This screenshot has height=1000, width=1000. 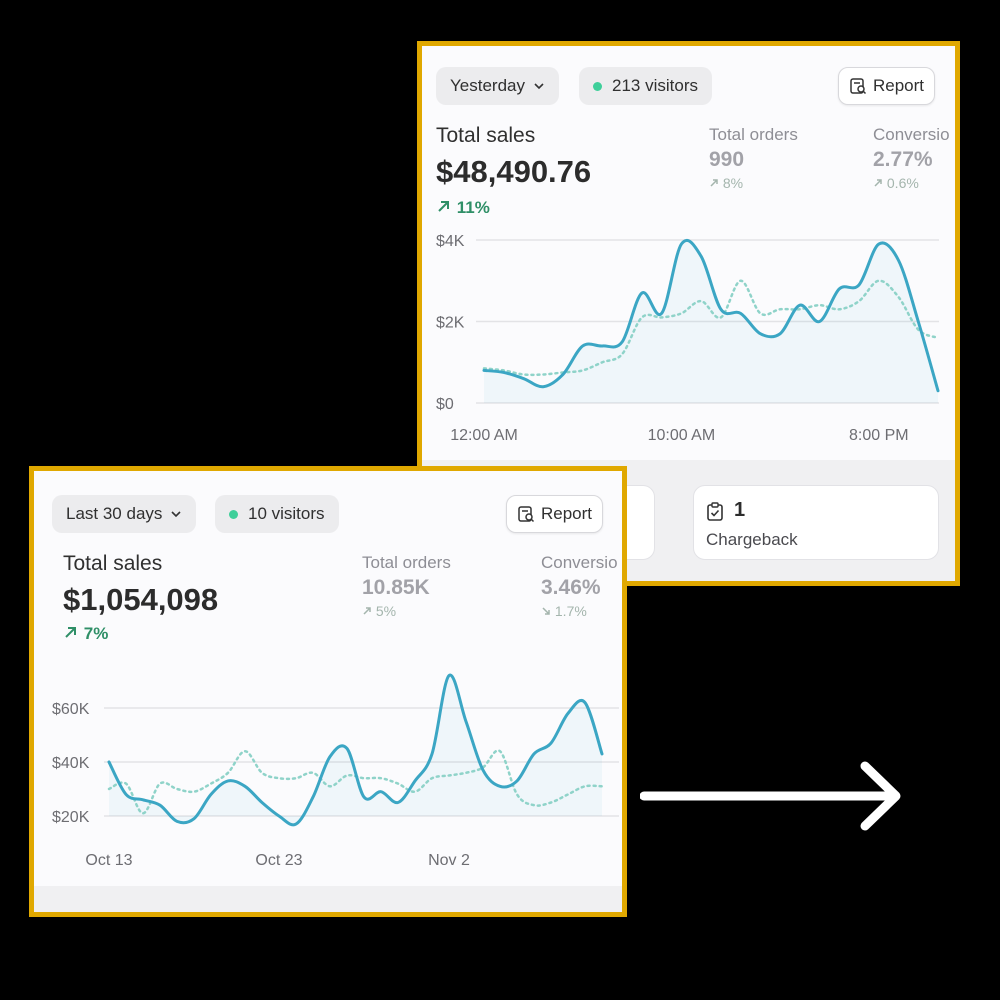 I want to click on date-range-select: Yesterday, so click(x=497, y=86).